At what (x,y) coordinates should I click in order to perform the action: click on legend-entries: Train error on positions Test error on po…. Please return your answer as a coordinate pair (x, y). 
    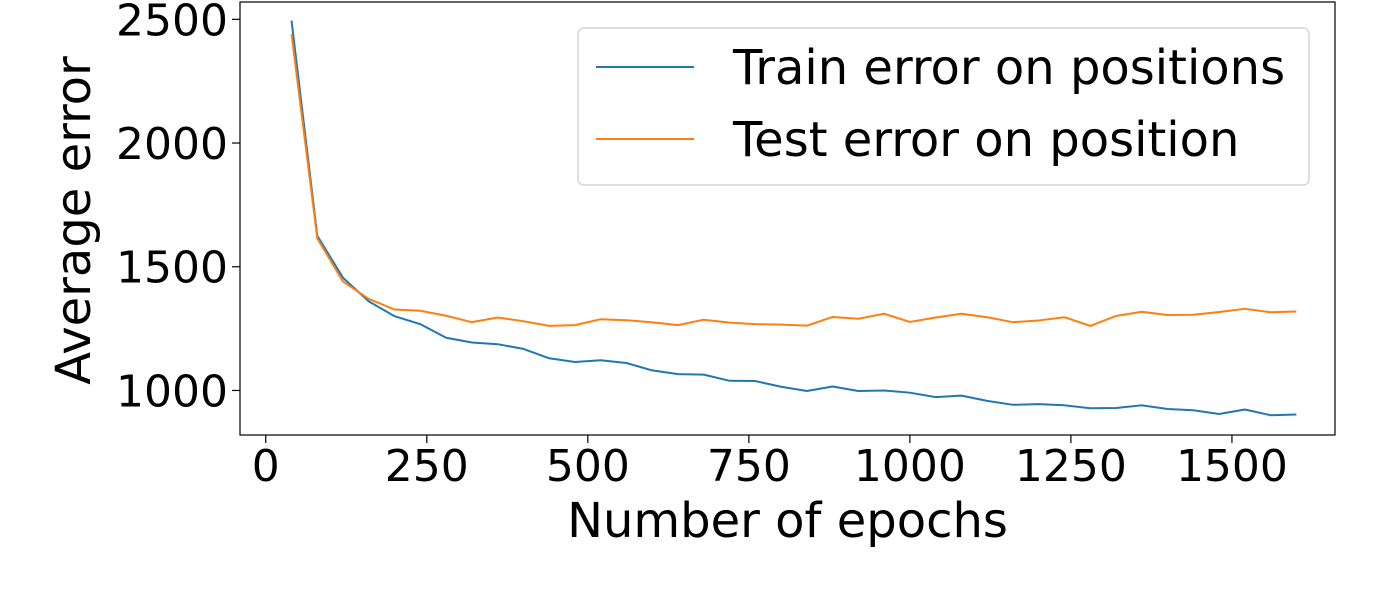
    Looking at the image, I should click on (940, 104).